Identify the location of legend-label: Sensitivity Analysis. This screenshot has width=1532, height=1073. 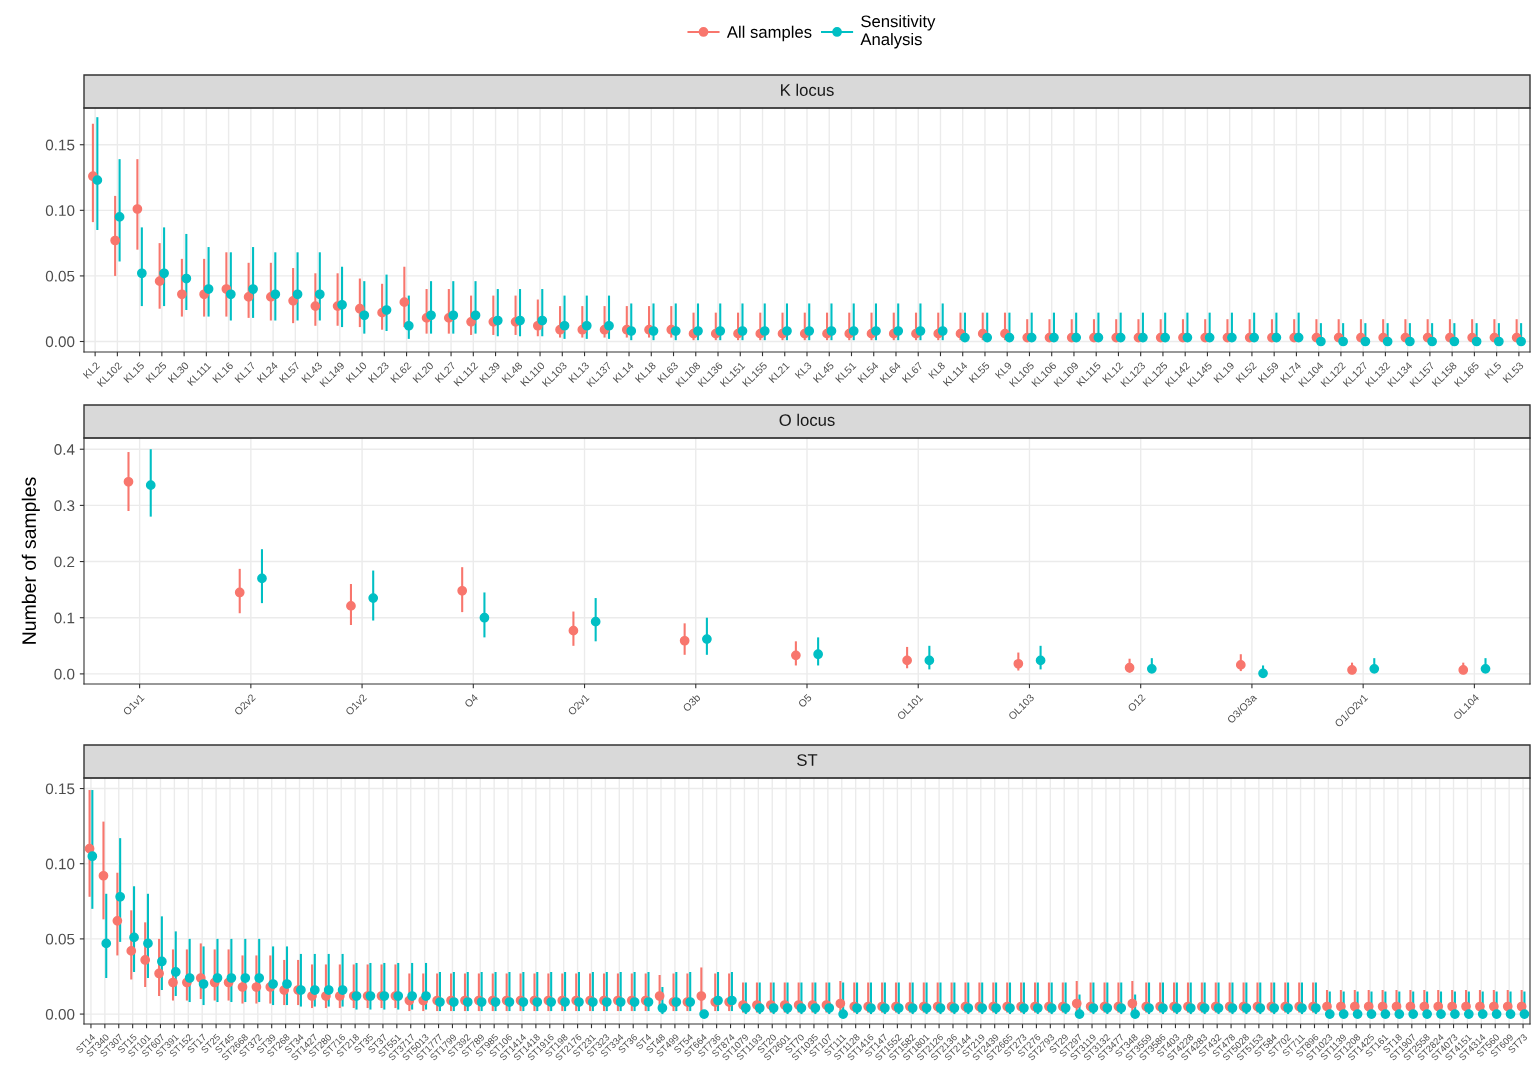
(898, 32).